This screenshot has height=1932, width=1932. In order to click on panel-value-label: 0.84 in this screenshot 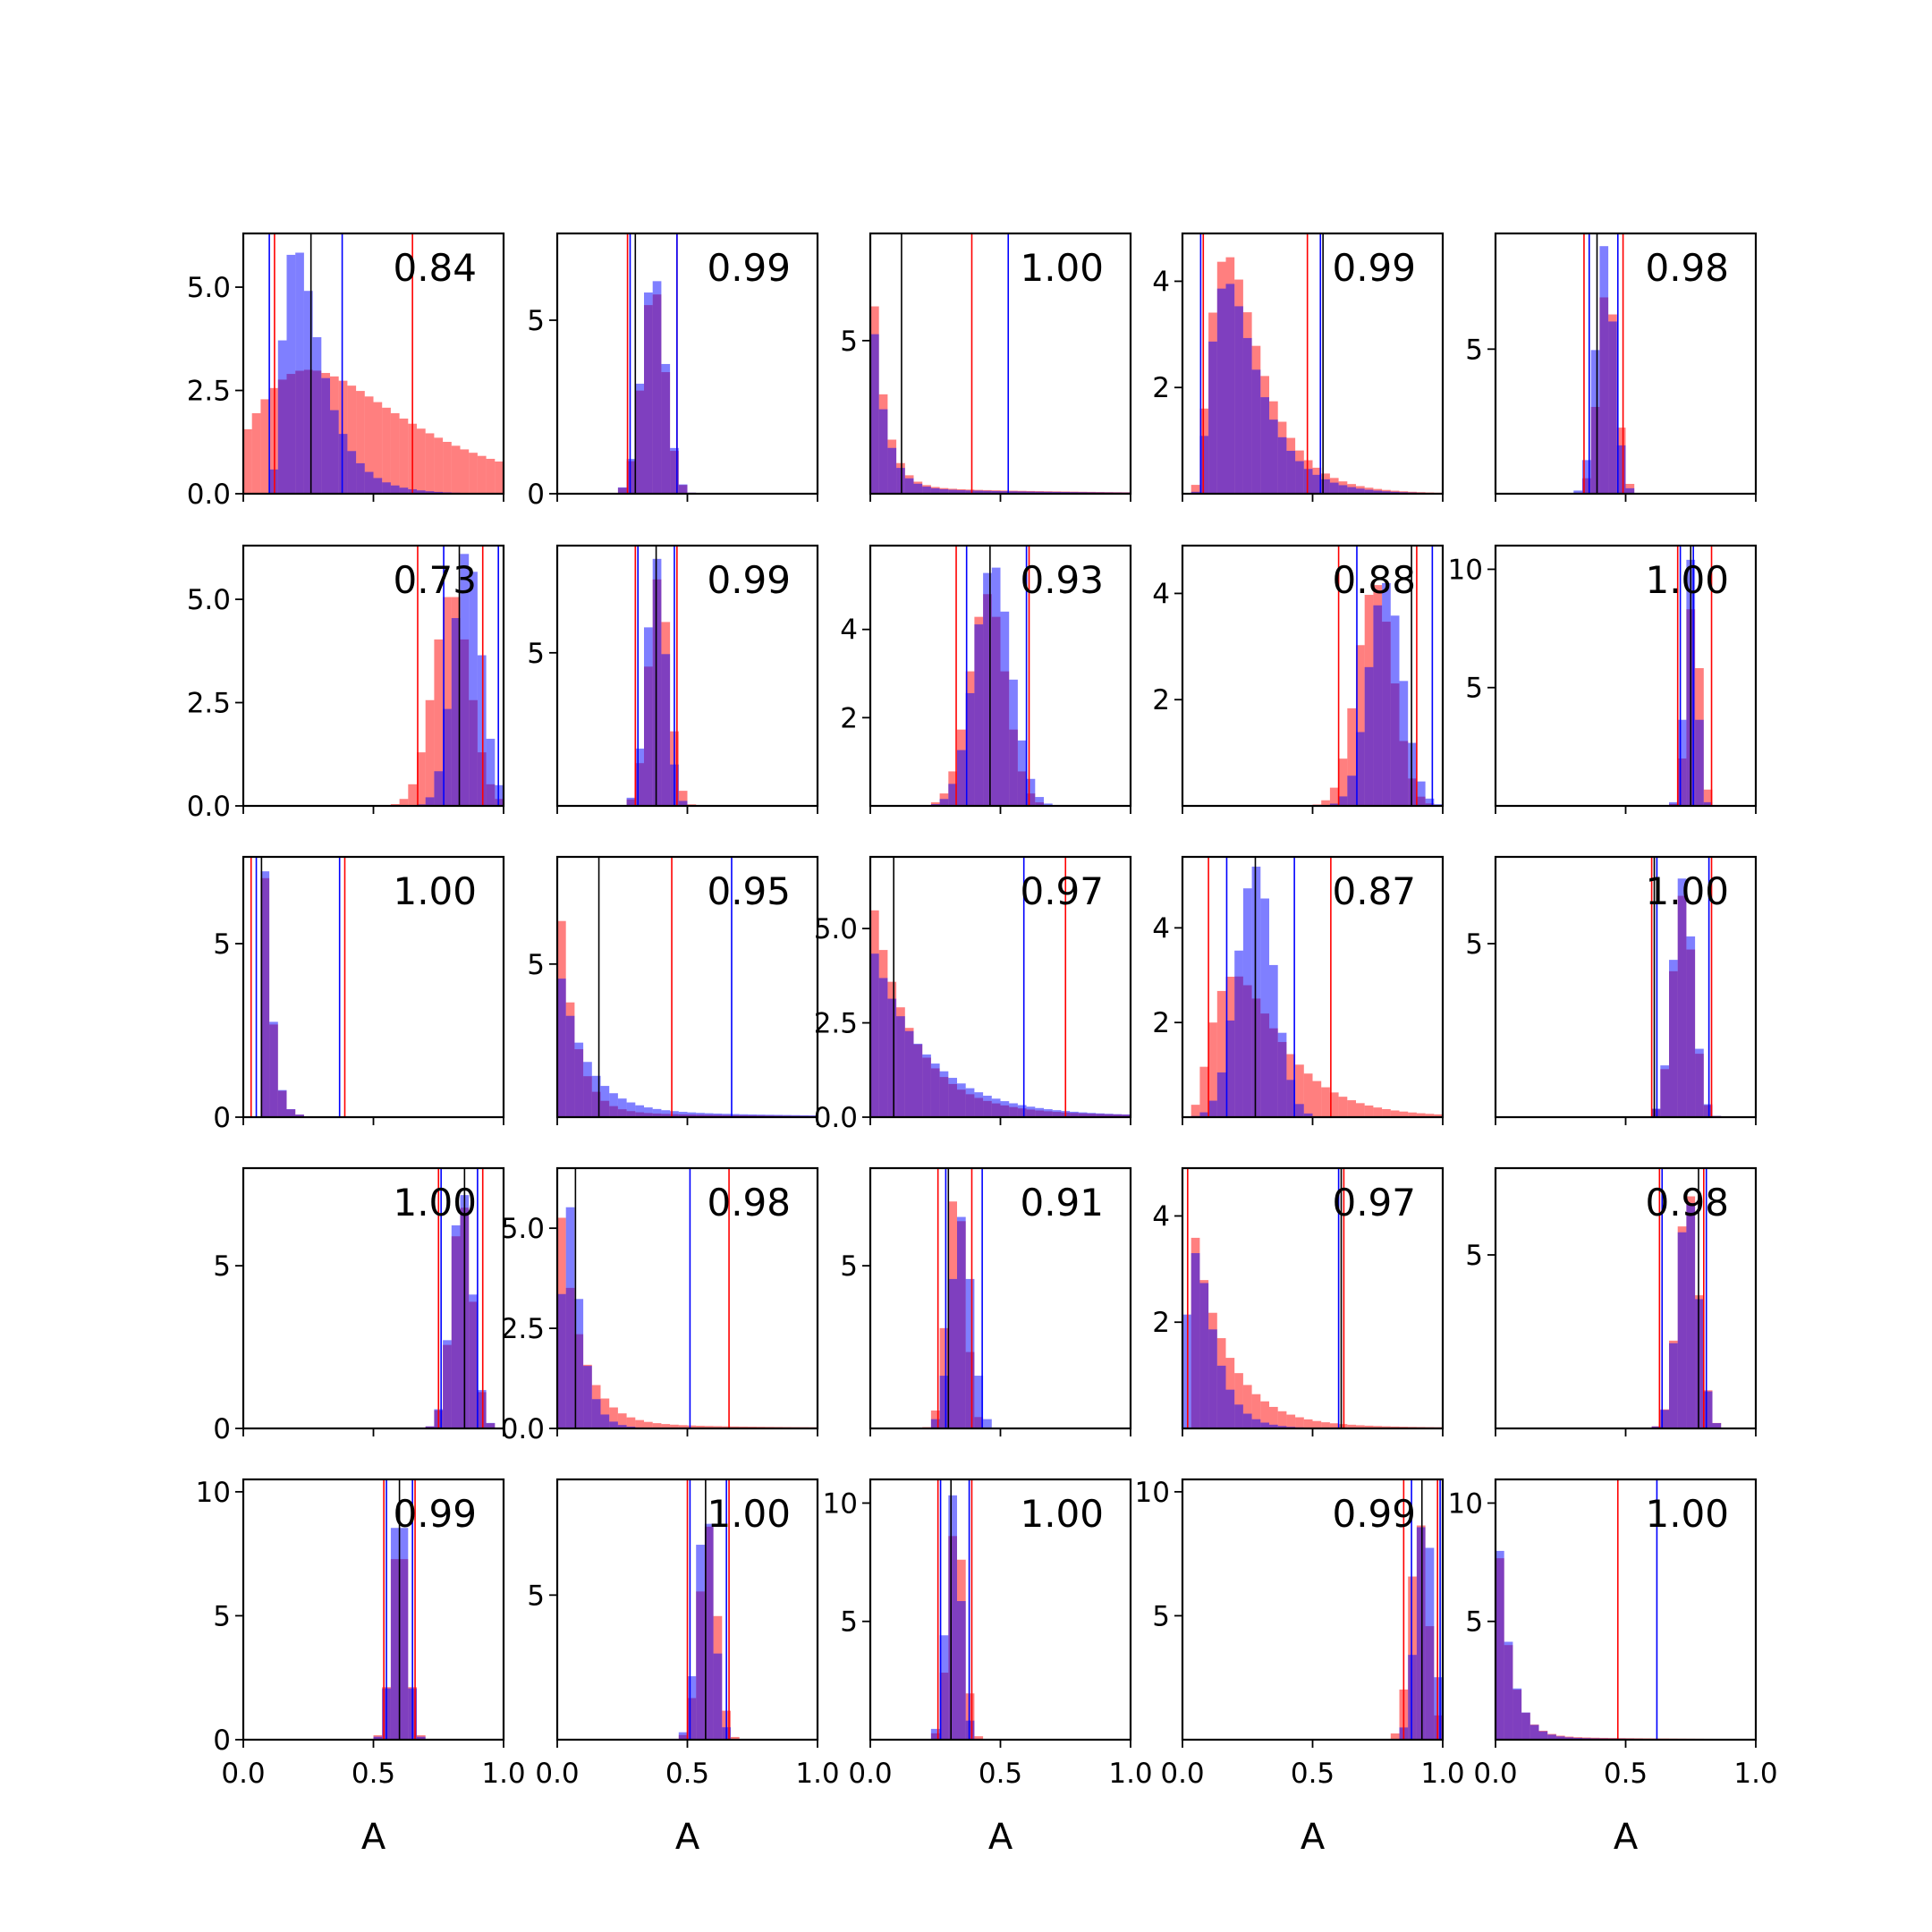, I will do `click(435, 268)`.